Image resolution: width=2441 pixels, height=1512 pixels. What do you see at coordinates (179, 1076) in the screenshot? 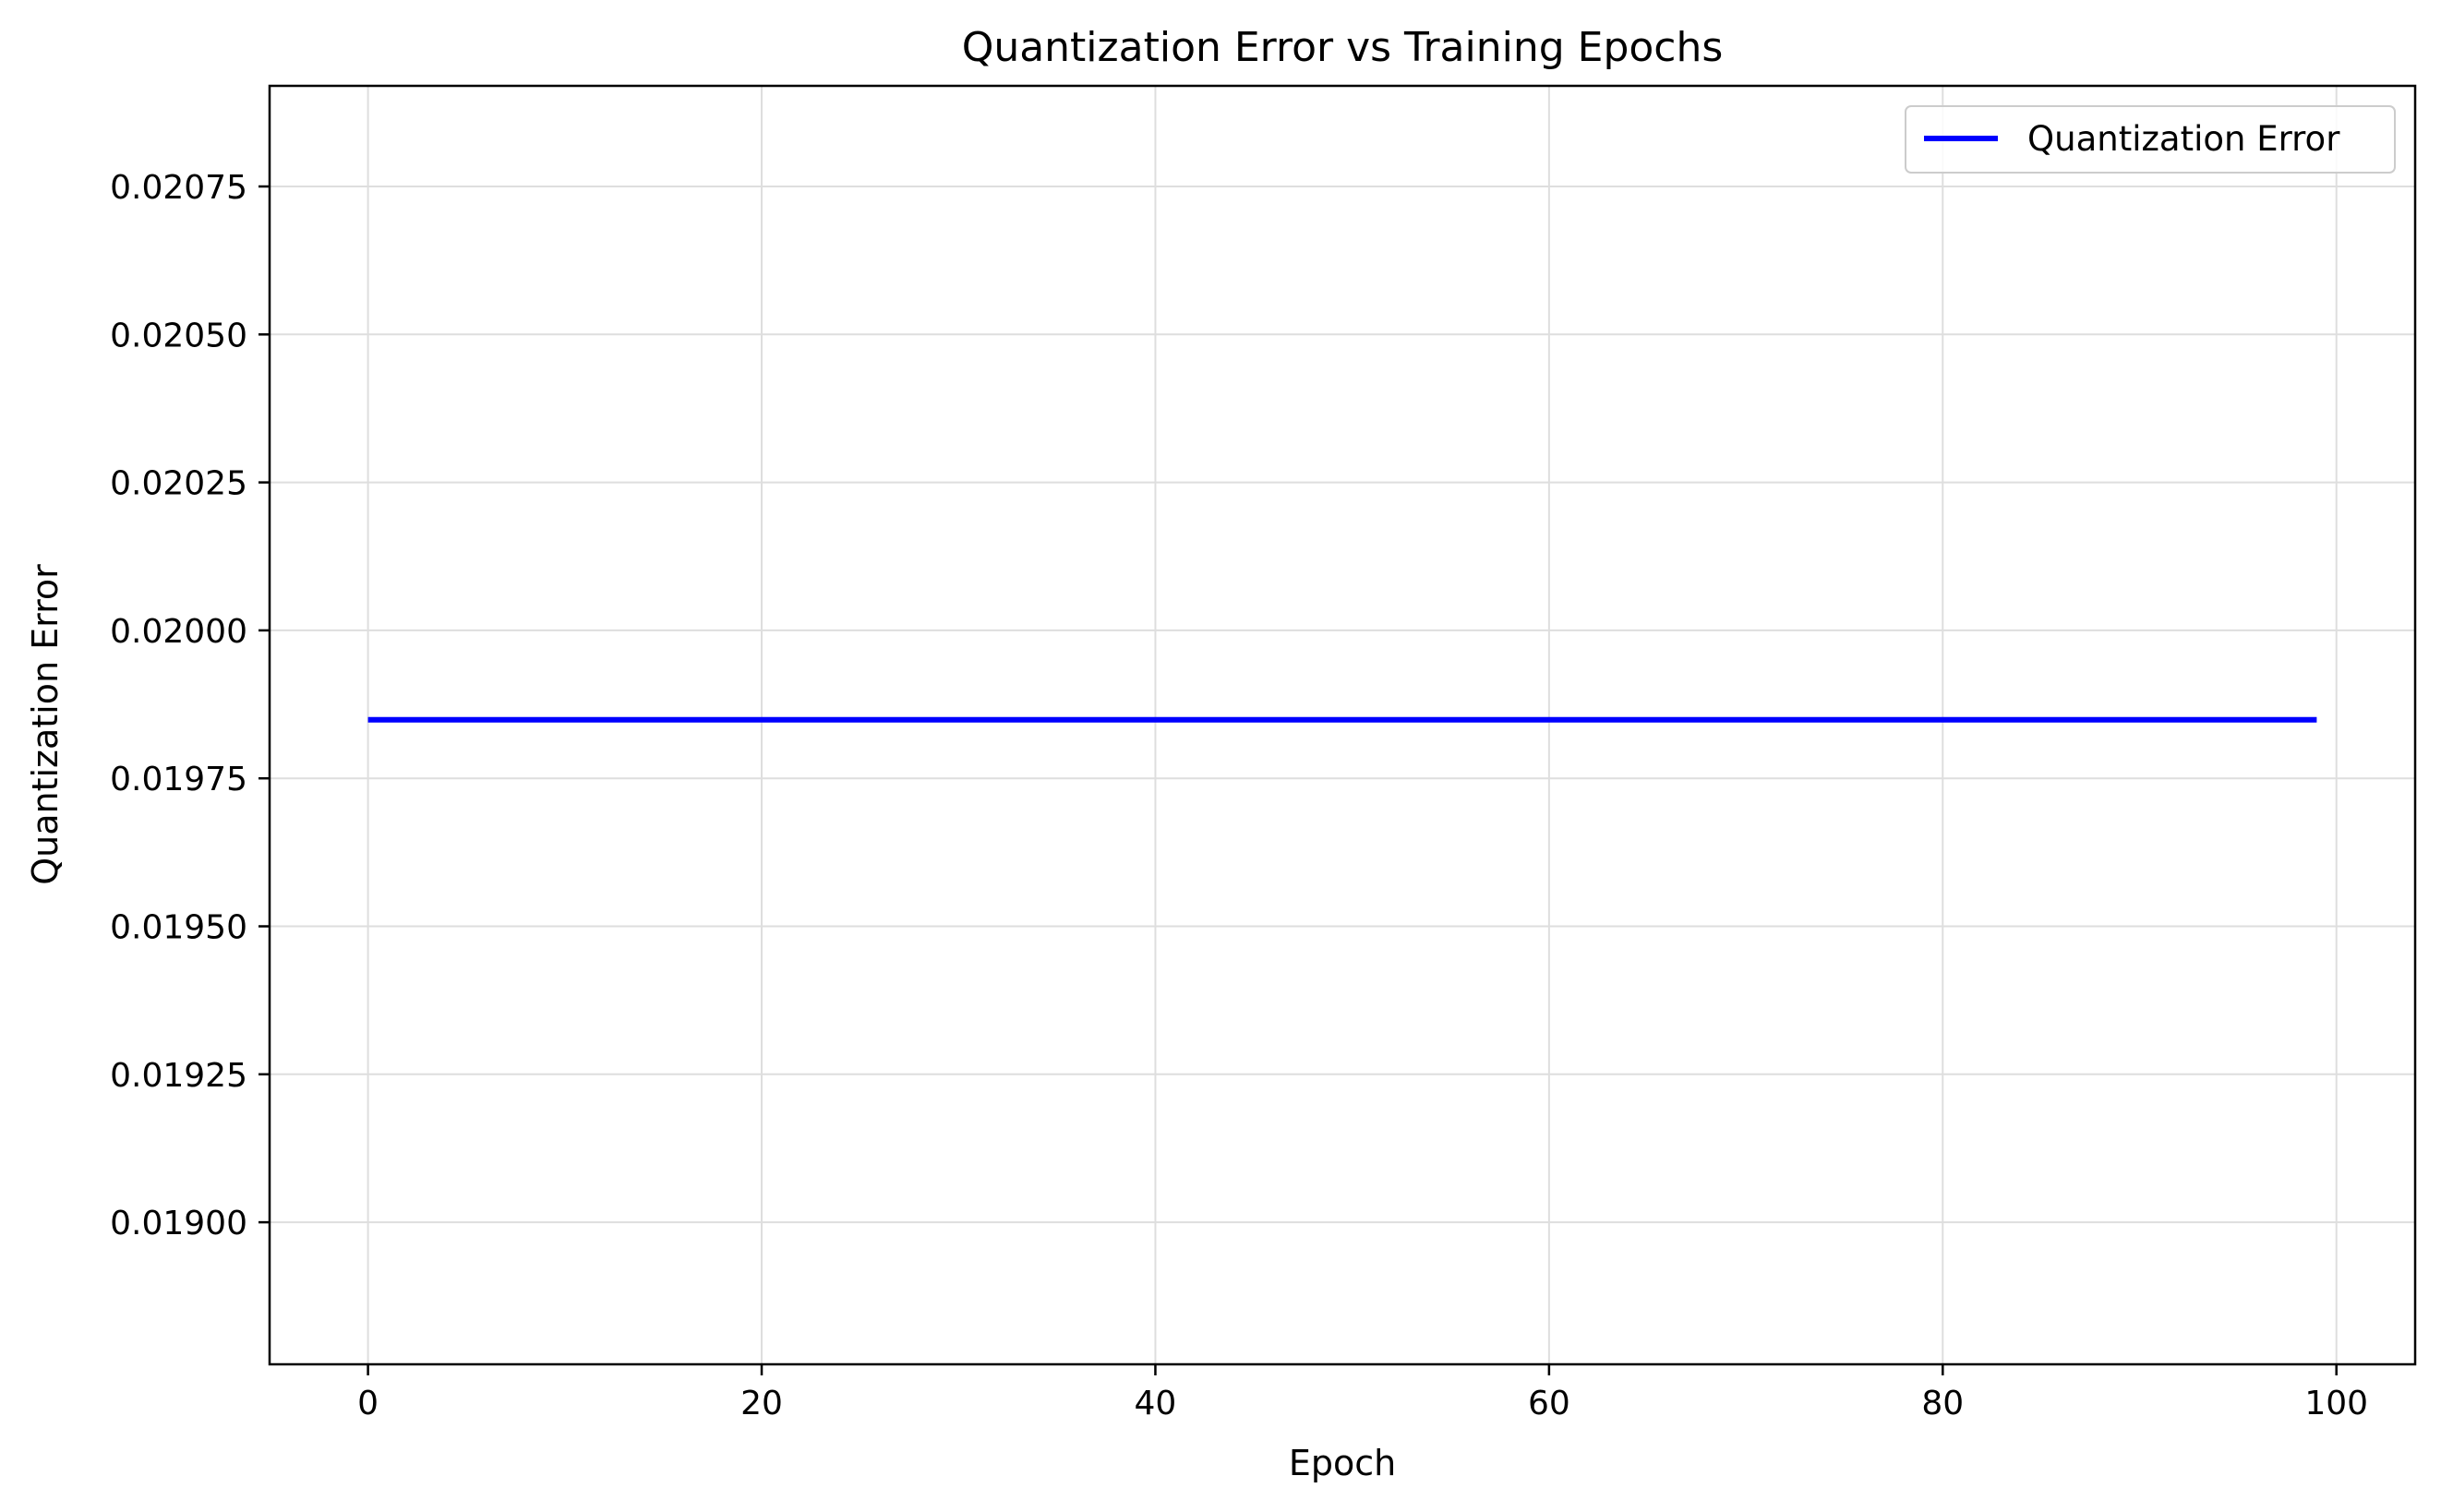
I see `y-tick-label: 0.01925` at bounding box center [179, 1076].